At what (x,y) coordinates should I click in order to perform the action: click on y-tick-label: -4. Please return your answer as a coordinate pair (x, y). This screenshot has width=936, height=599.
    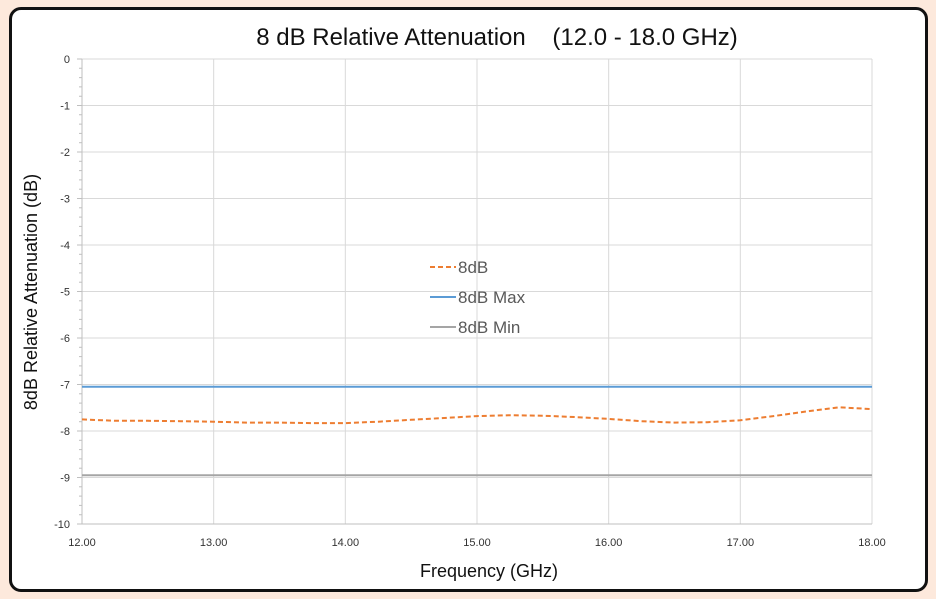
    Looking at the image, I should click on (65, 246).